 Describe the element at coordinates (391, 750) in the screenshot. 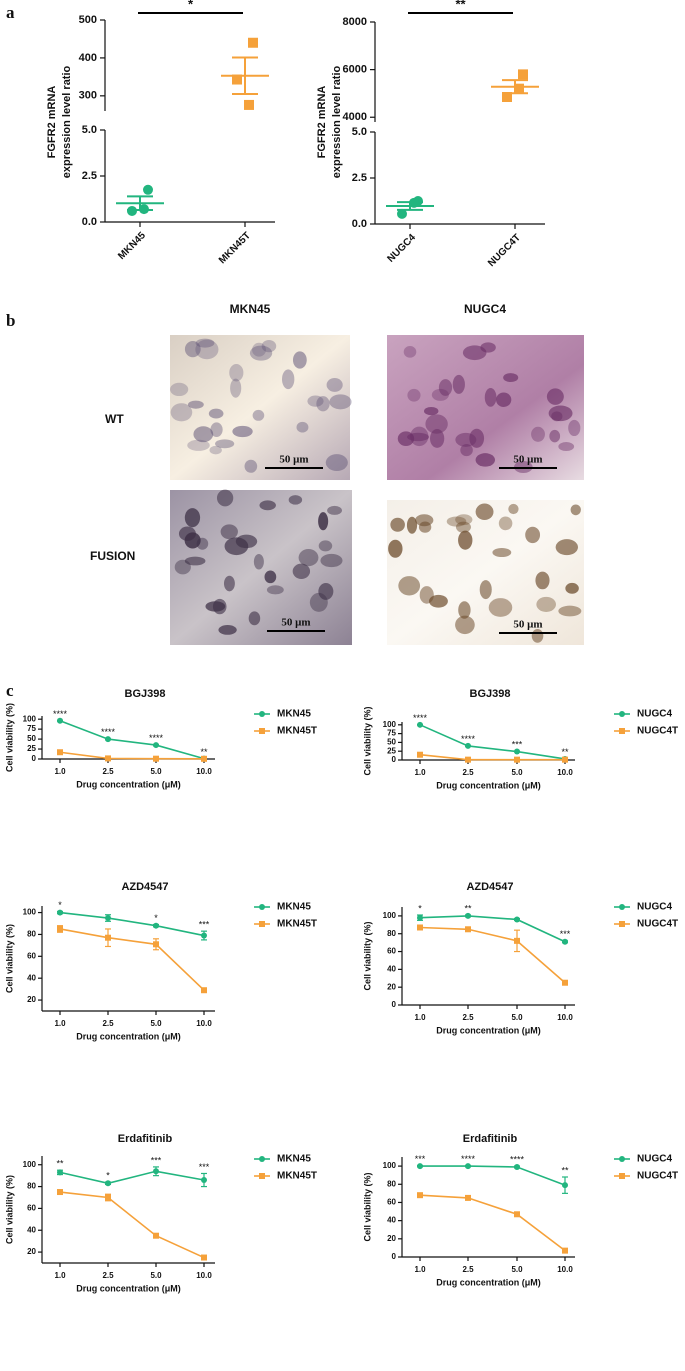

I see `y-tick-label: 25` at that location.